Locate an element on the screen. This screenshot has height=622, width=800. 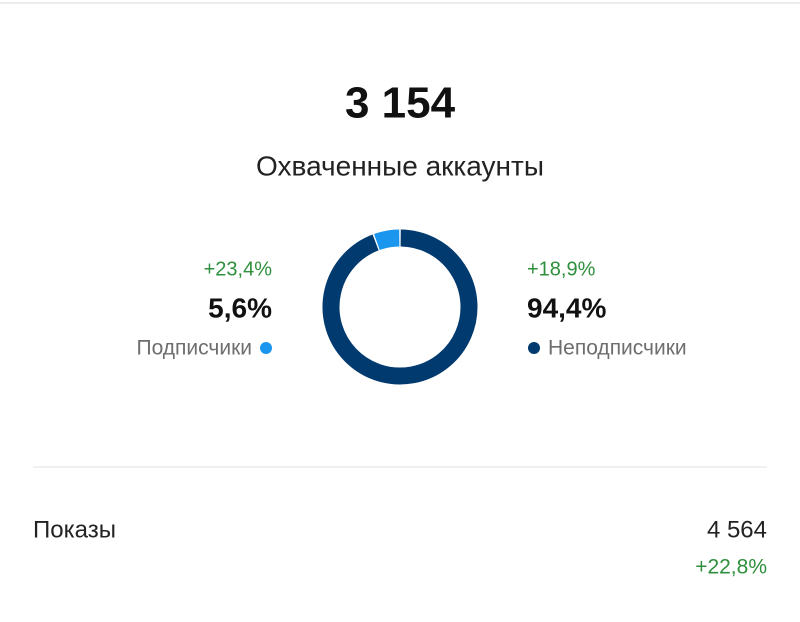
impressions-label: Показы is located at coordinates (74, 529).